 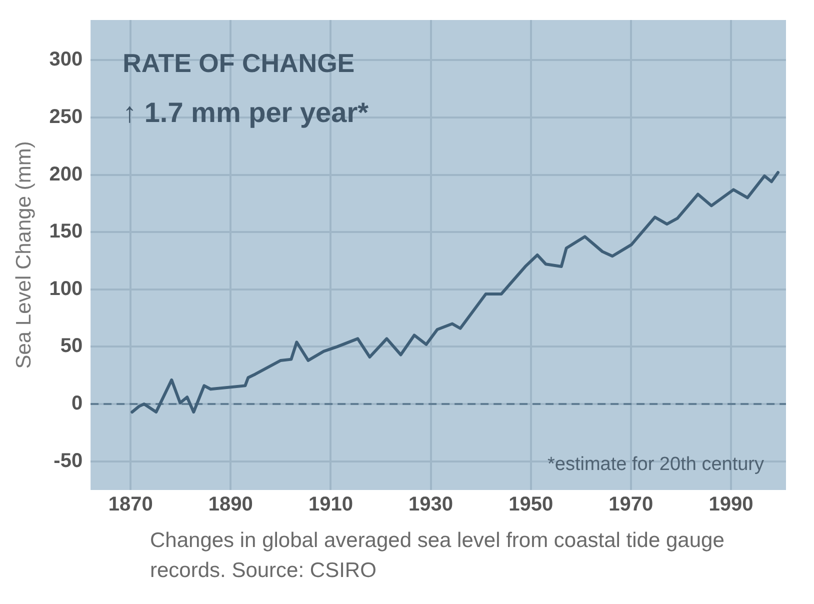 What do you see at coordinates (66, 231) in the screenshot?
I see `y-tick-label: 150` at bounding box center [66, 231].